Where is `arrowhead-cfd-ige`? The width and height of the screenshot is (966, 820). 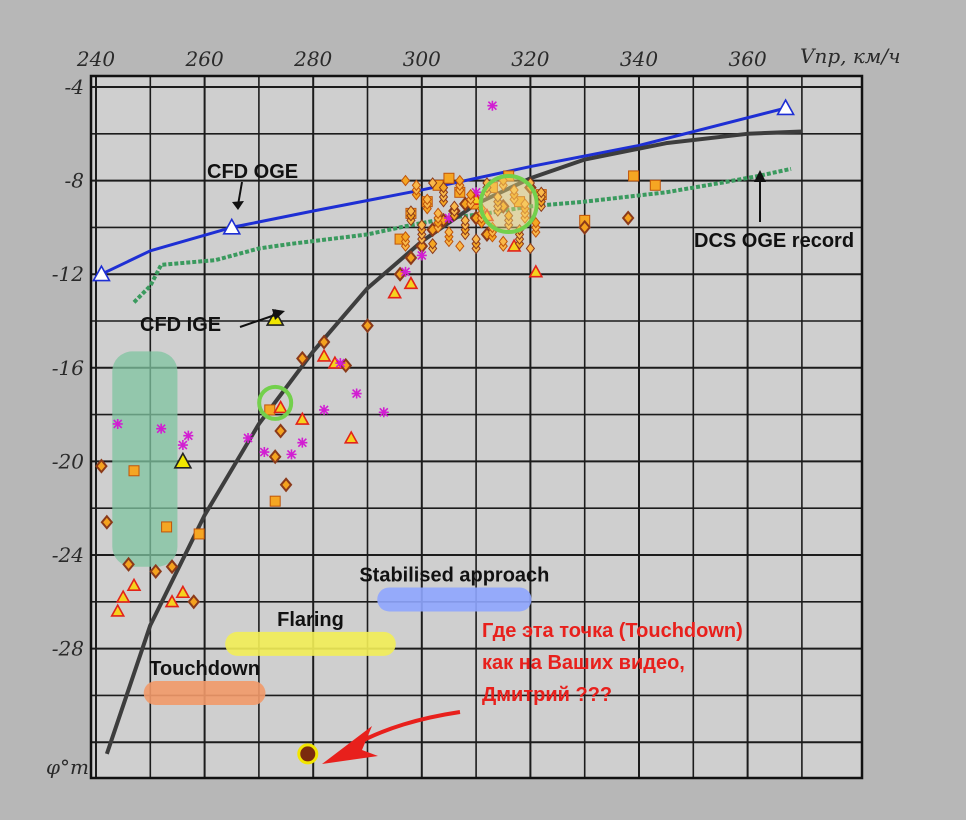
arrowhead-cfd-ige is located at coordinates (278, 314).